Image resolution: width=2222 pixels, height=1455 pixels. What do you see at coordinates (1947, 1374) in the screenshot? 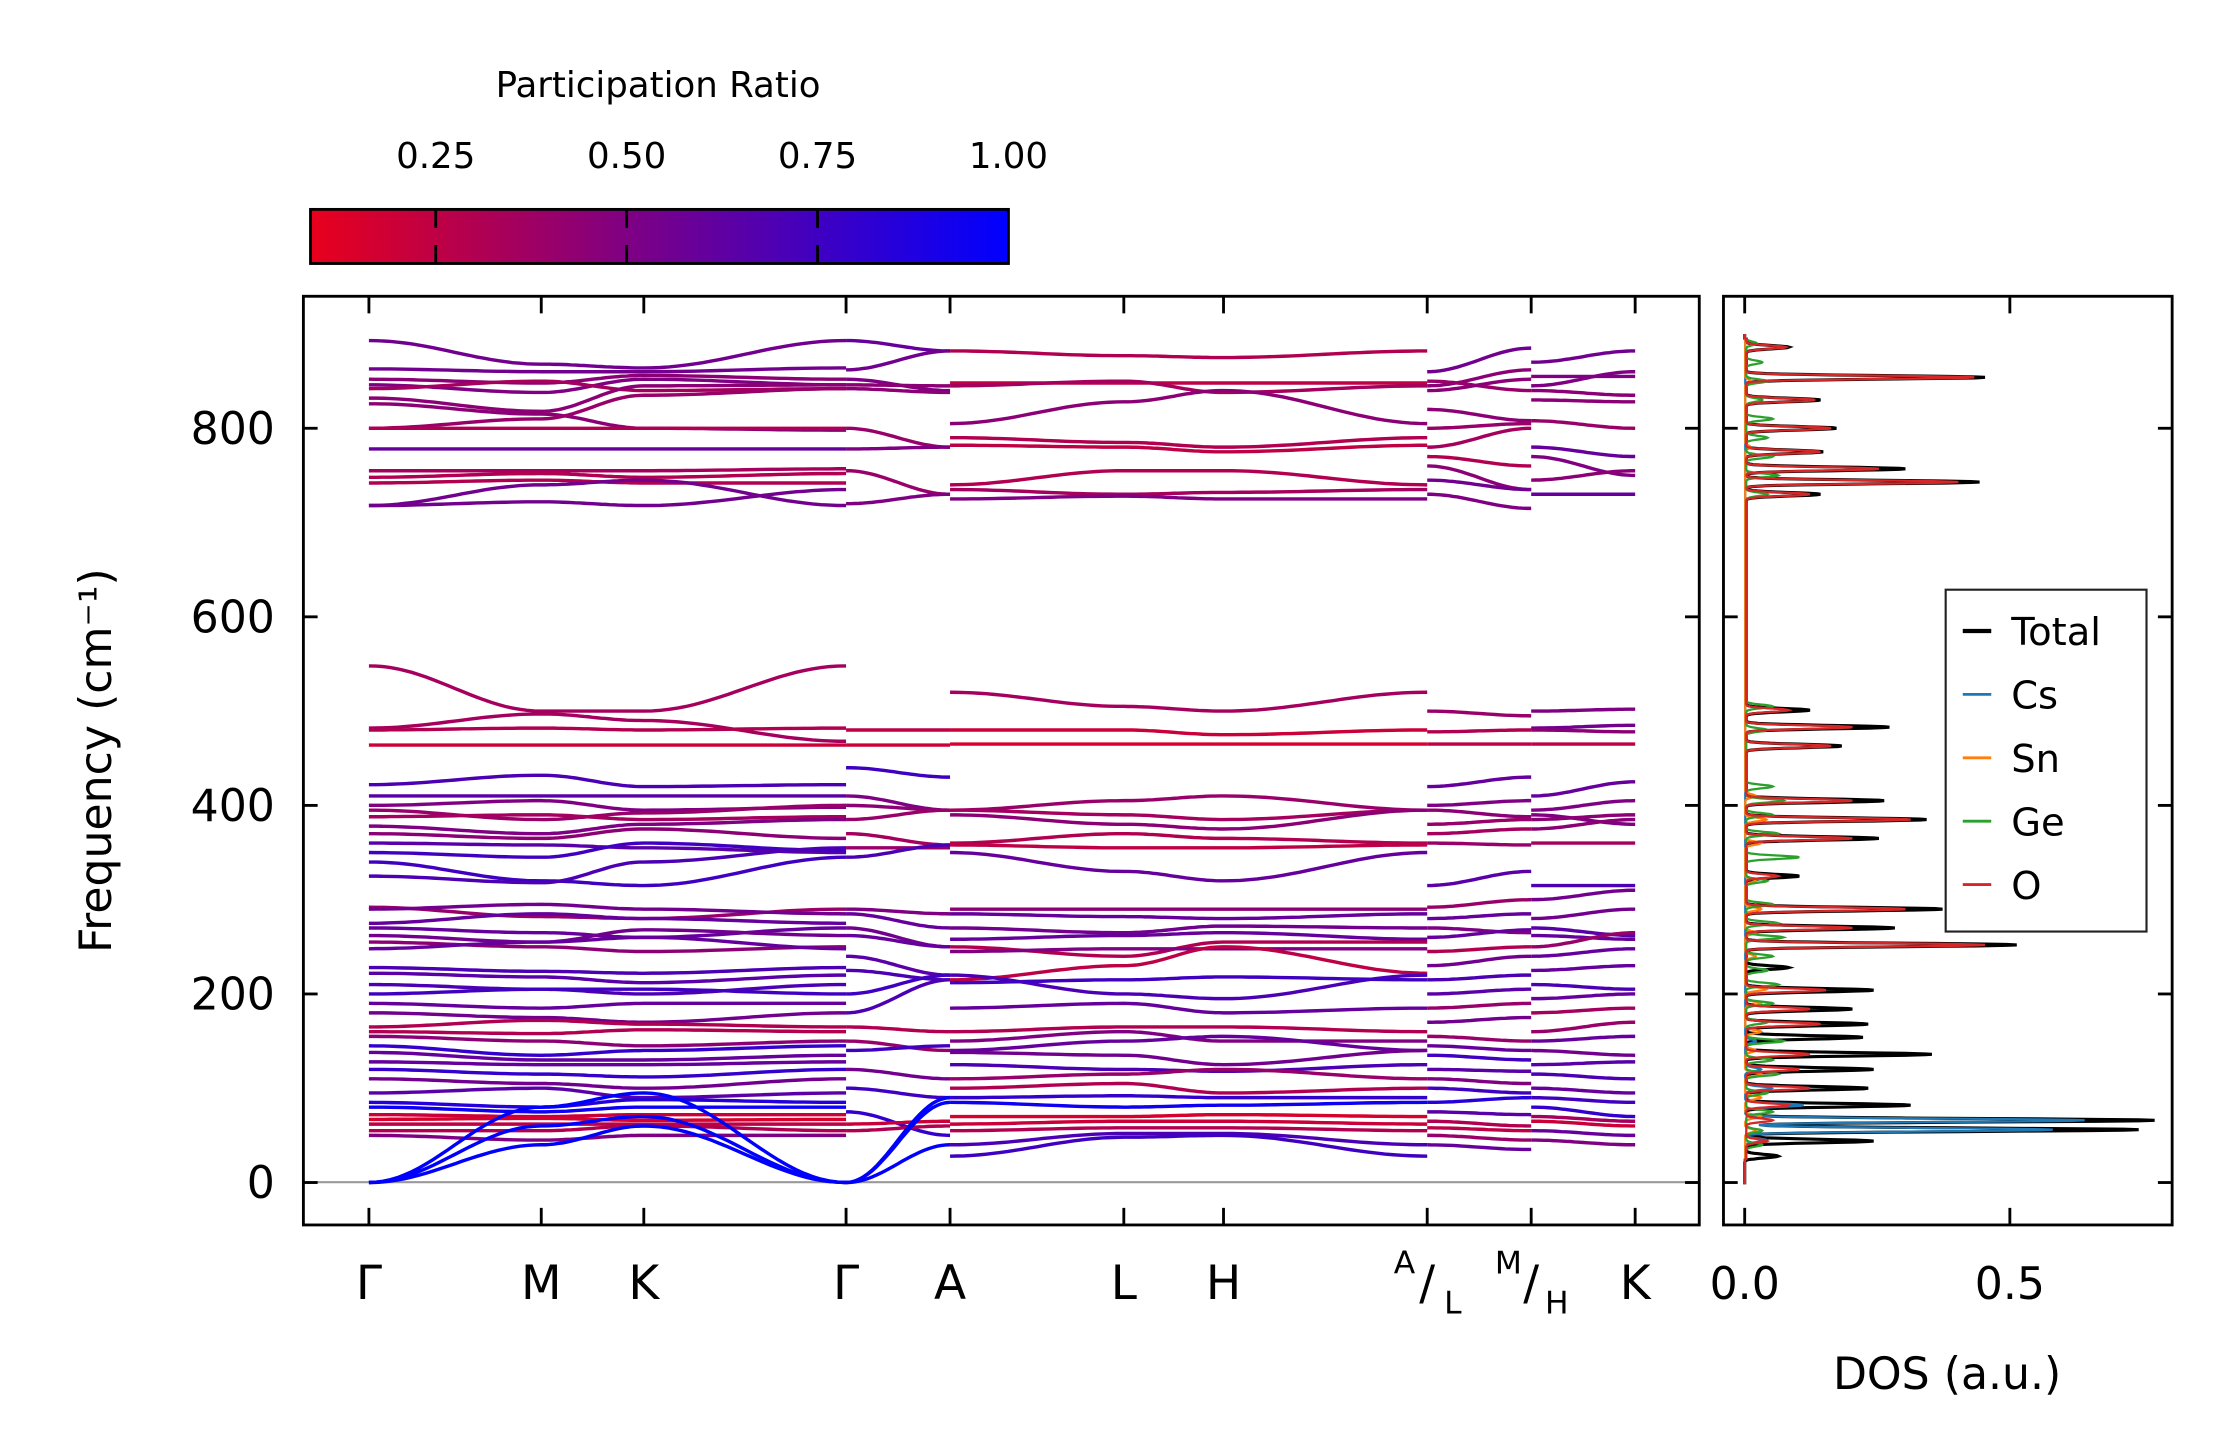
I see `dos-x-axis-label: DOS (a.u.)` at bounding box center [1947, 1374].